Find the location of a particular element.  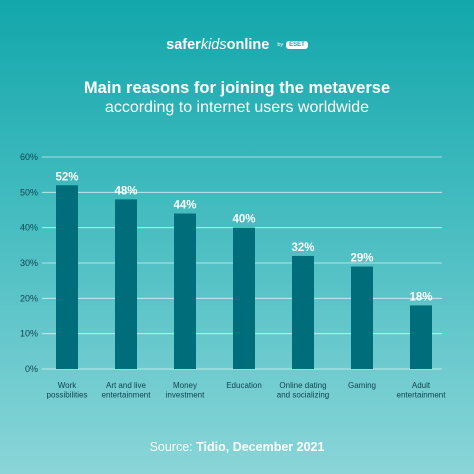

x-tick-label: Work possibilities is located at coordinates (67, 390).